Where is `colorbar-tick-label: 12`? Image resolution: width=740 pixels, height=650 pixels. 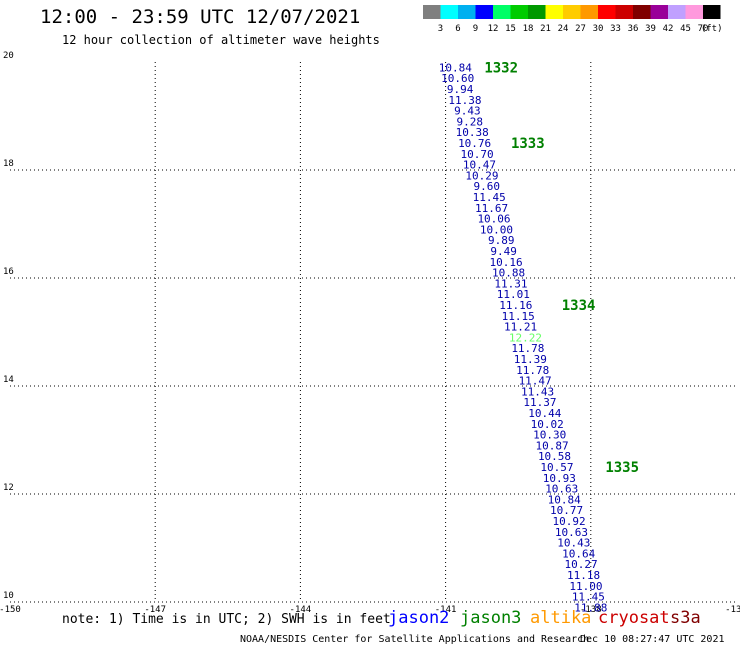
colorbar-tick-label: 12 is located at coordinates (493, 29).